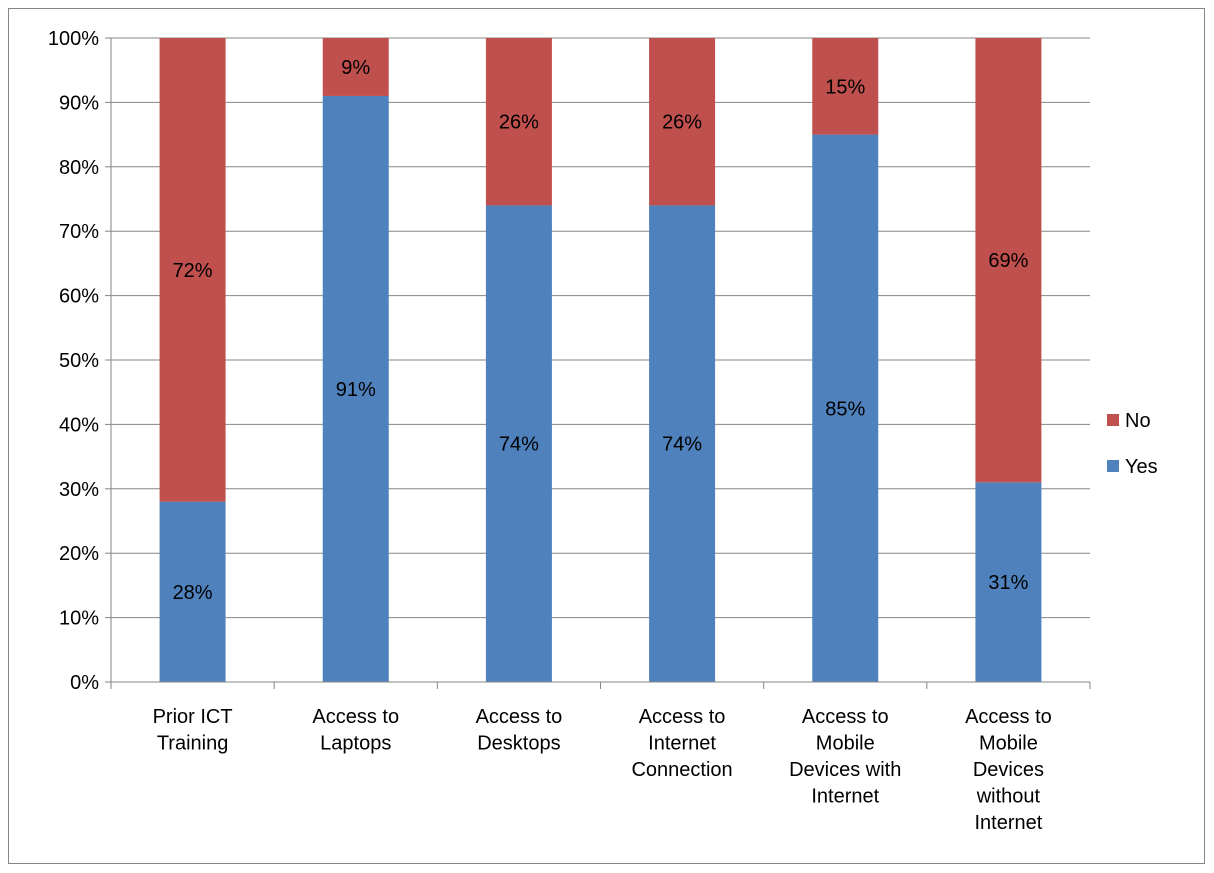  What do you see at coordinates (845, 757) in the screenshot?
I see `category-label: Access to Mobile Devices with Internet` at bounding box center [845, 757].